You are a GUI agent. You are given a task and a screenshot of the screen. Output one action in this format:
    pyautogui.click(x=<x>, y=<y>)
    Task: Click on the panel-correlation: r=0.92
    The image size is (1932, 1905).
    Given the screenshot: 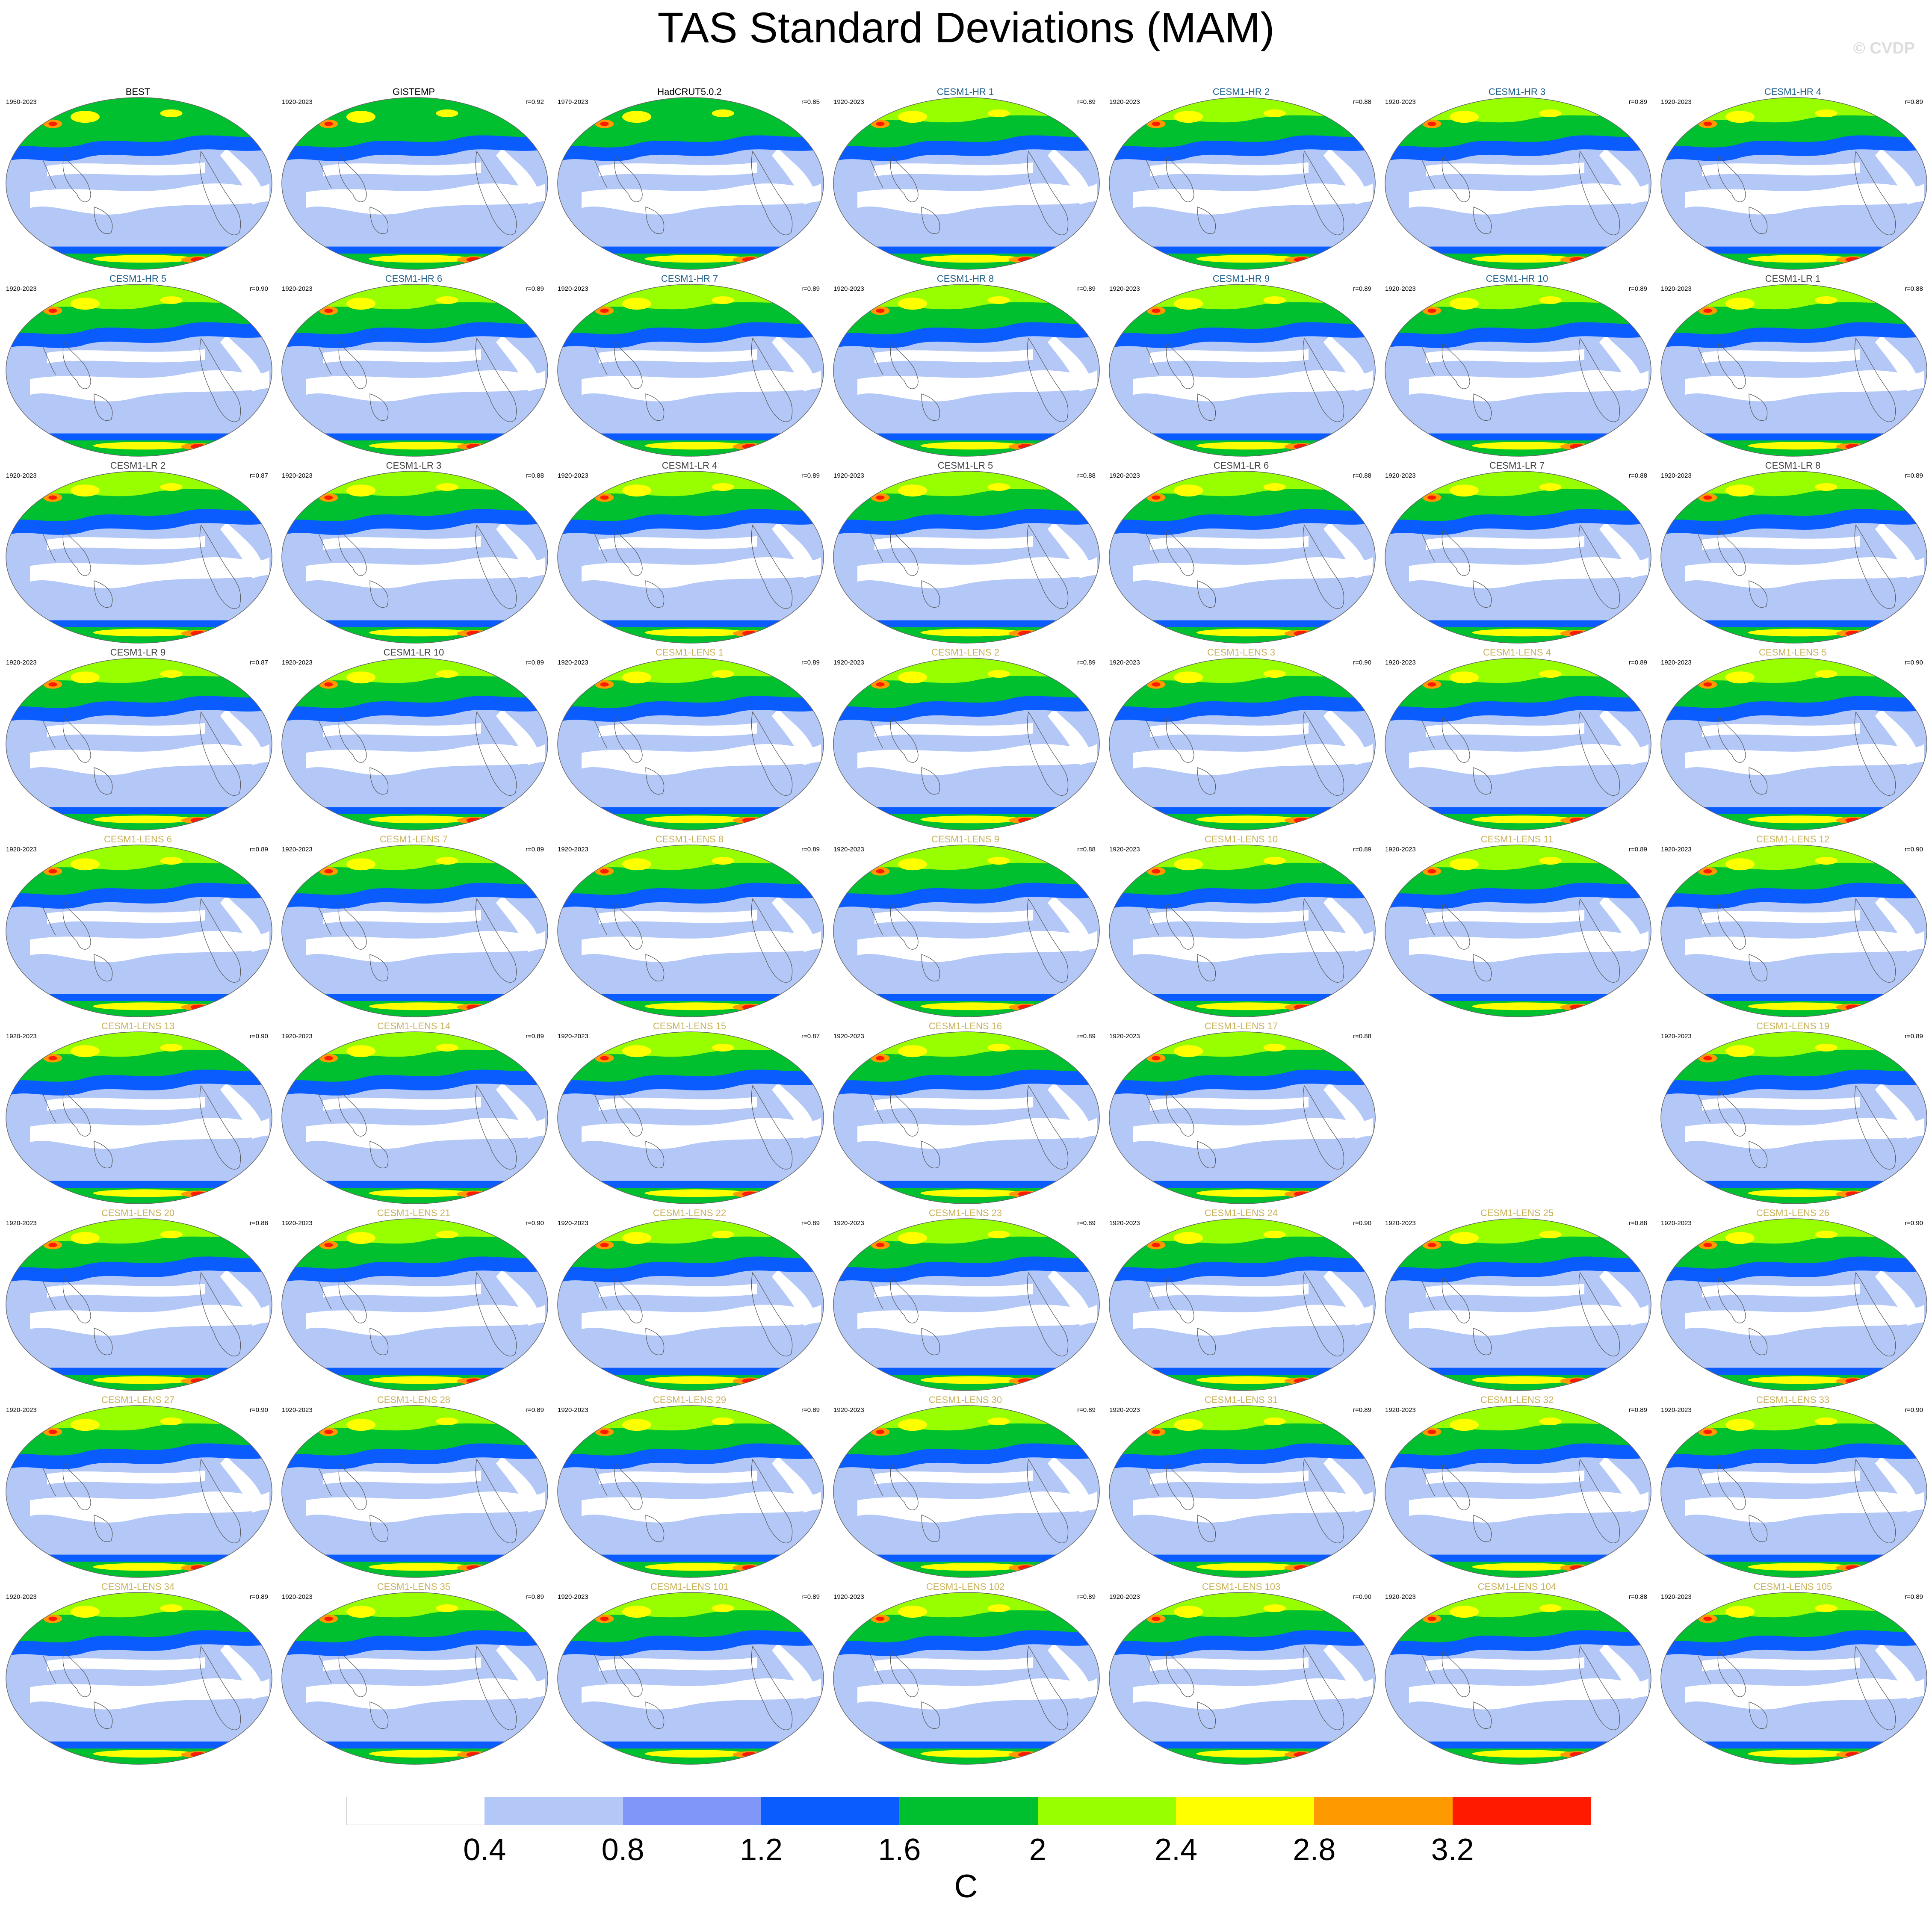 What is the action you would take?
    pyautogui.click(x=535, y=102)
    